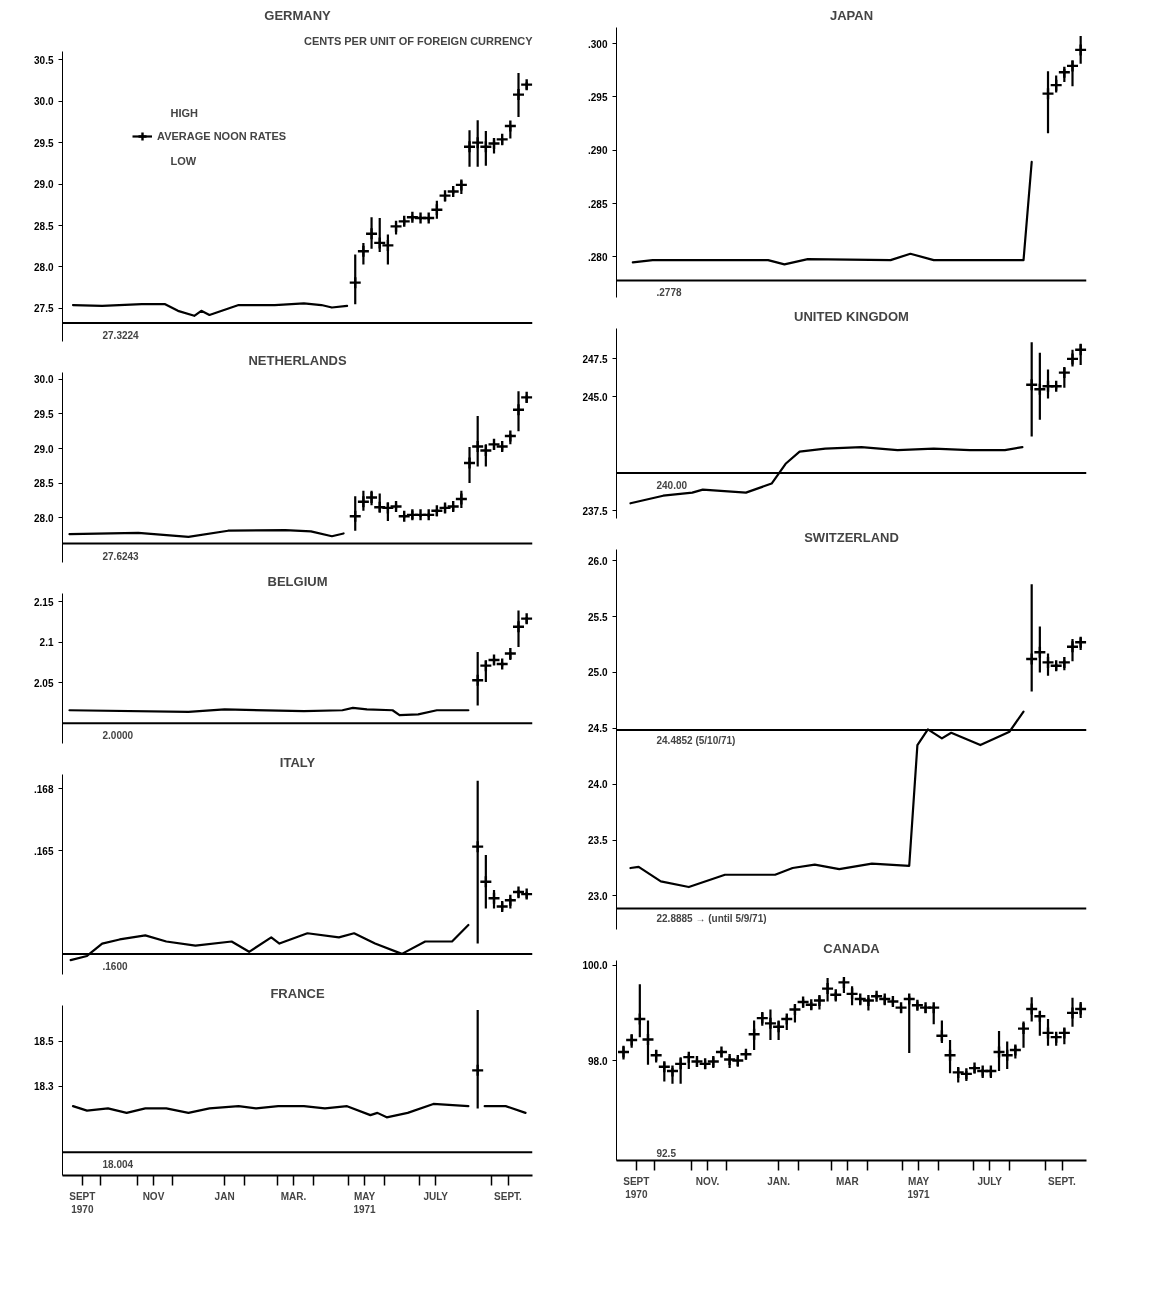  I want to click on chart-title: ITALY, so click(297, 762).